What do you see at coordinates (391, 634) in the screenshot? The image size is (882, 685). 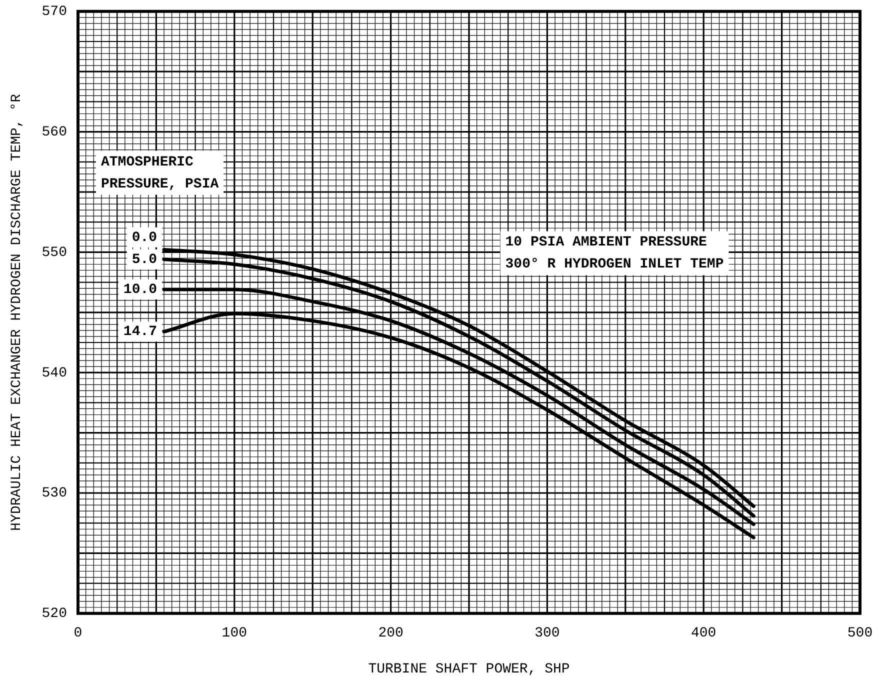 I see `x-tick-label: 200` at bounding box center [391, 634].